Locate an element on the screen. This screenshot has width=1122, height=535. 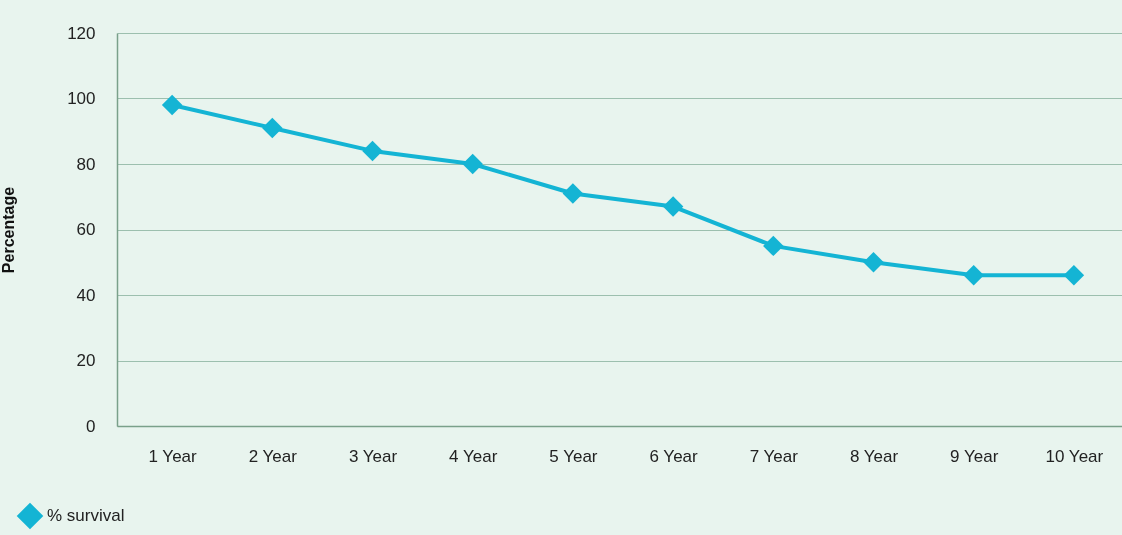
x-tick-label: 2 Year is located at coordinates (273, 456).